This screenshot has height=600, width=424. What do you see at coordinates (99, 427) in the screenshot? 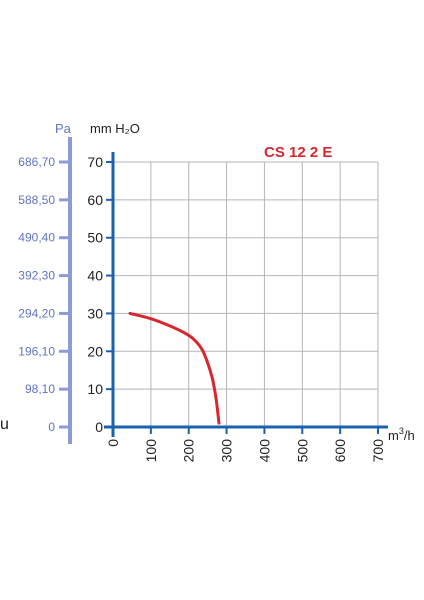
I see `y-tick-label: 0` at bounding box center [99, 427].